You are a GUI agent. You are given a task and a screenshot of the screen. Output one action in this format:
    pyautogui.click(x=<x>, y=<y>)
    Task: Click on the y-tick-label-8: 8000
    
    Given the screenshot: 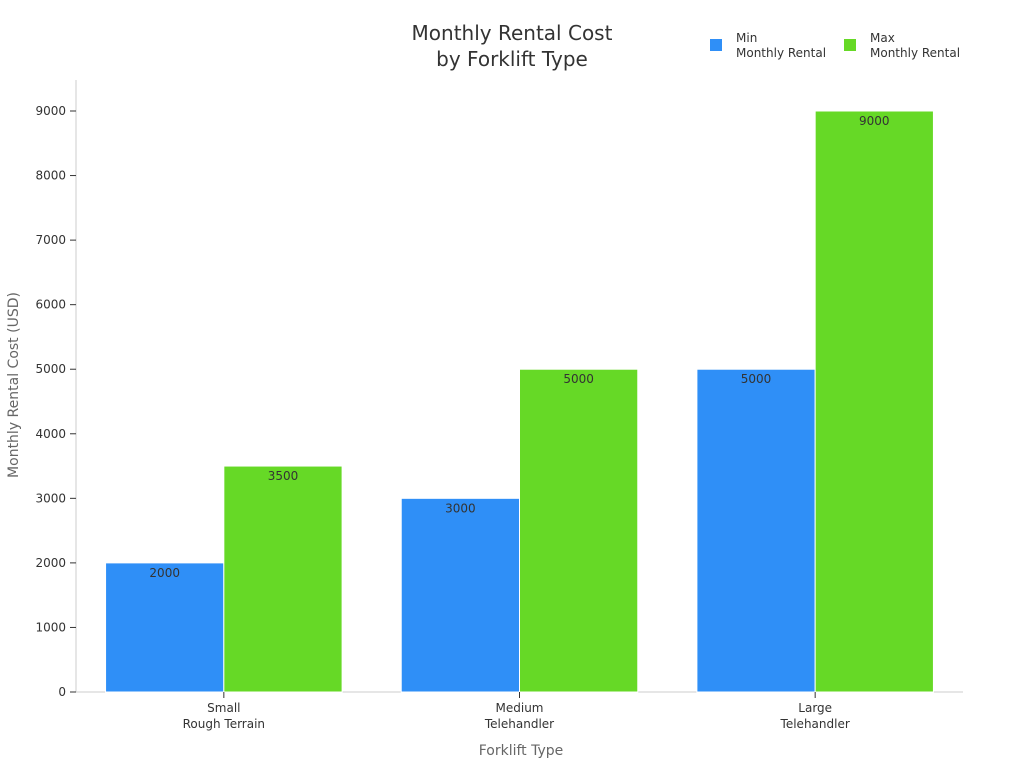 What is the action you would take?
    pyautogui.click(x=50, y=176)
    